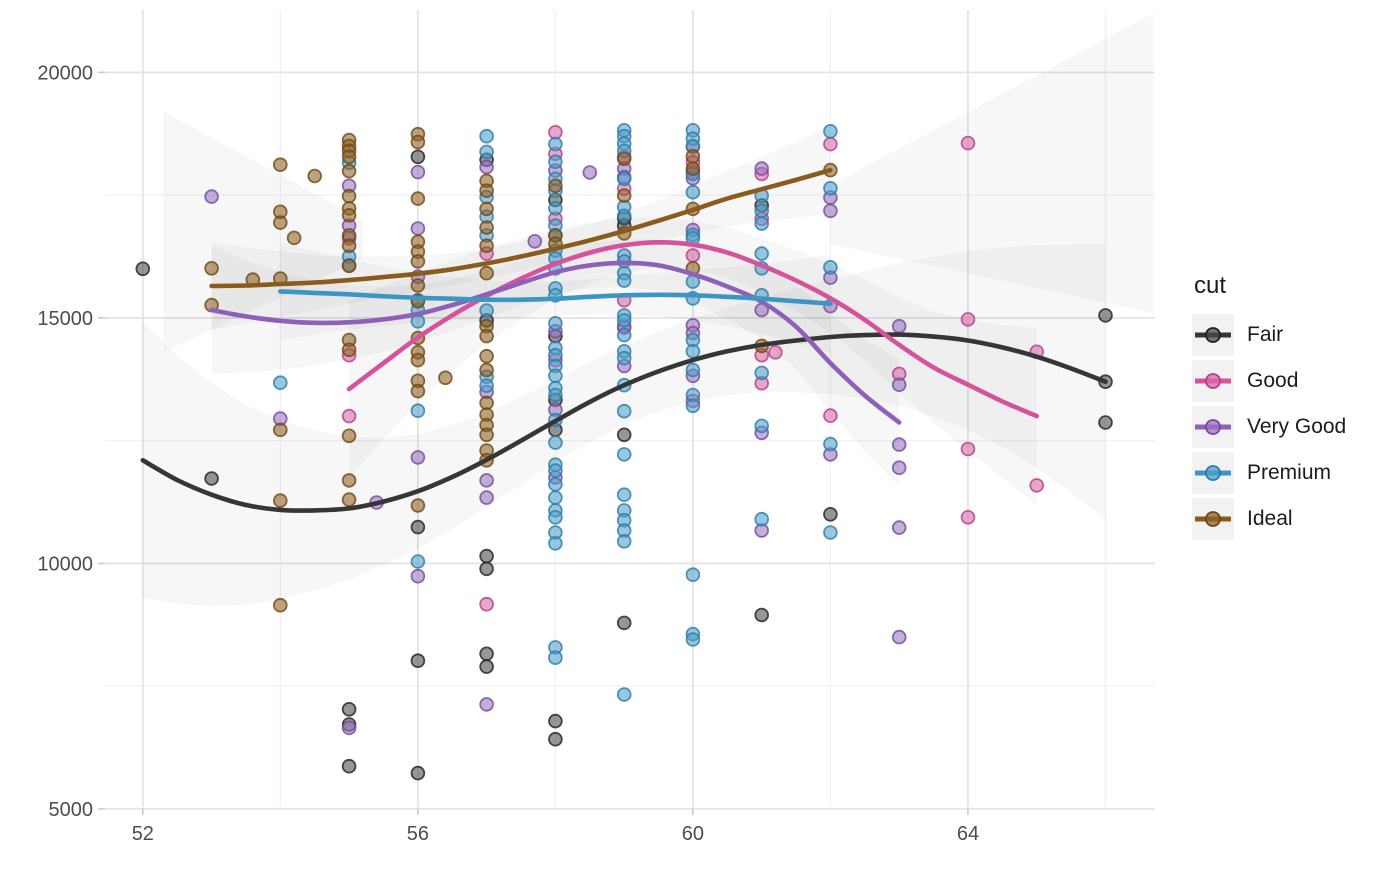 This screenshot has width=1400, height=871. Describe the element at coordinates (693, 834) in the screenshot. I see `x-tick-label: 60` at that location.